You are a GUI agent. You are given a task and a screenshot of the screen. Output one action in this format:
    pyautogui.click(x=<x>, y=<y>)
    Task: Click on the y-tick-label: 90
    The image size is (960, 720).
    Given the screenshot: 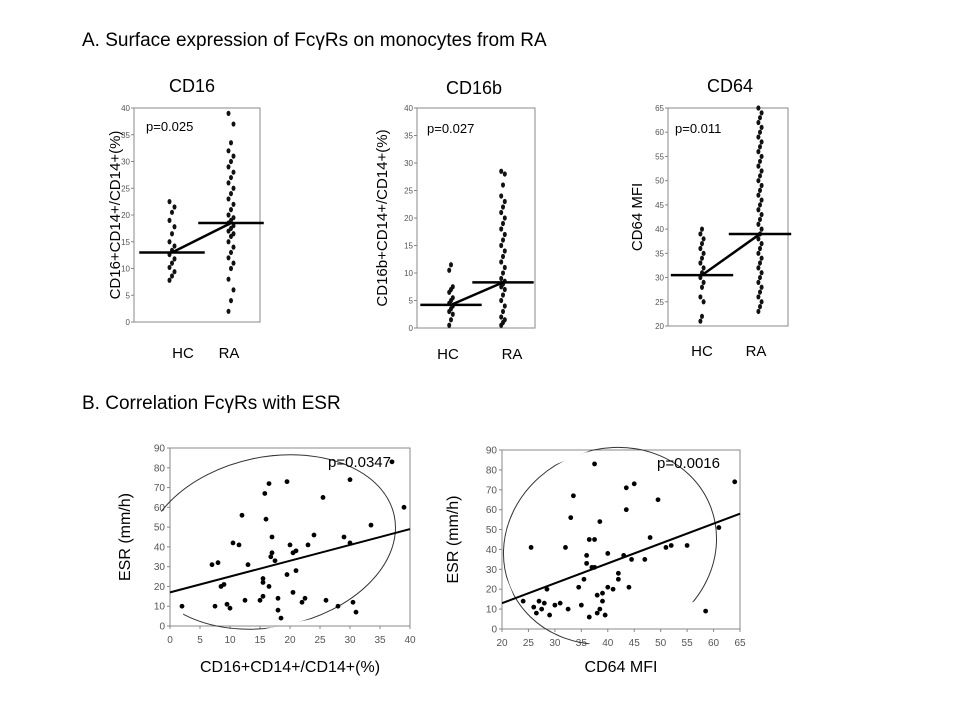 What is the action you would take?
    pyautogui.click(x=160, y=449)
    